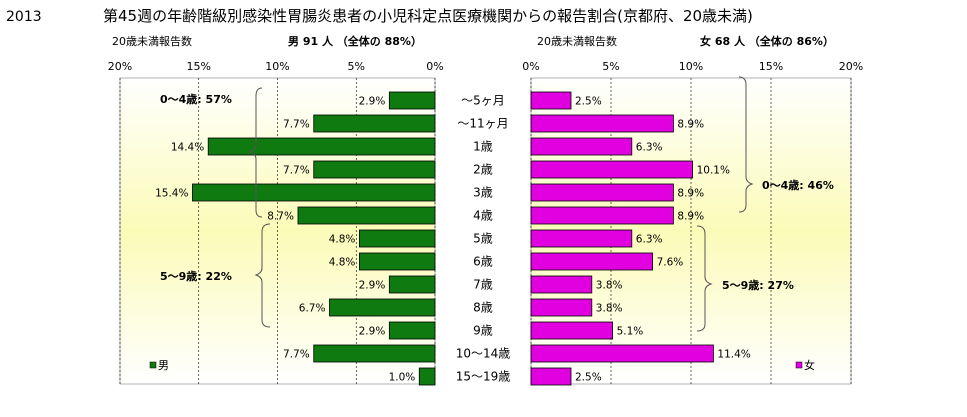 Image resolution: width=967 pixels, height=417 pixels. Describe the element at coordinates (483, 354) in the screenshot. I see `category-label: 10～14歳` at that location.